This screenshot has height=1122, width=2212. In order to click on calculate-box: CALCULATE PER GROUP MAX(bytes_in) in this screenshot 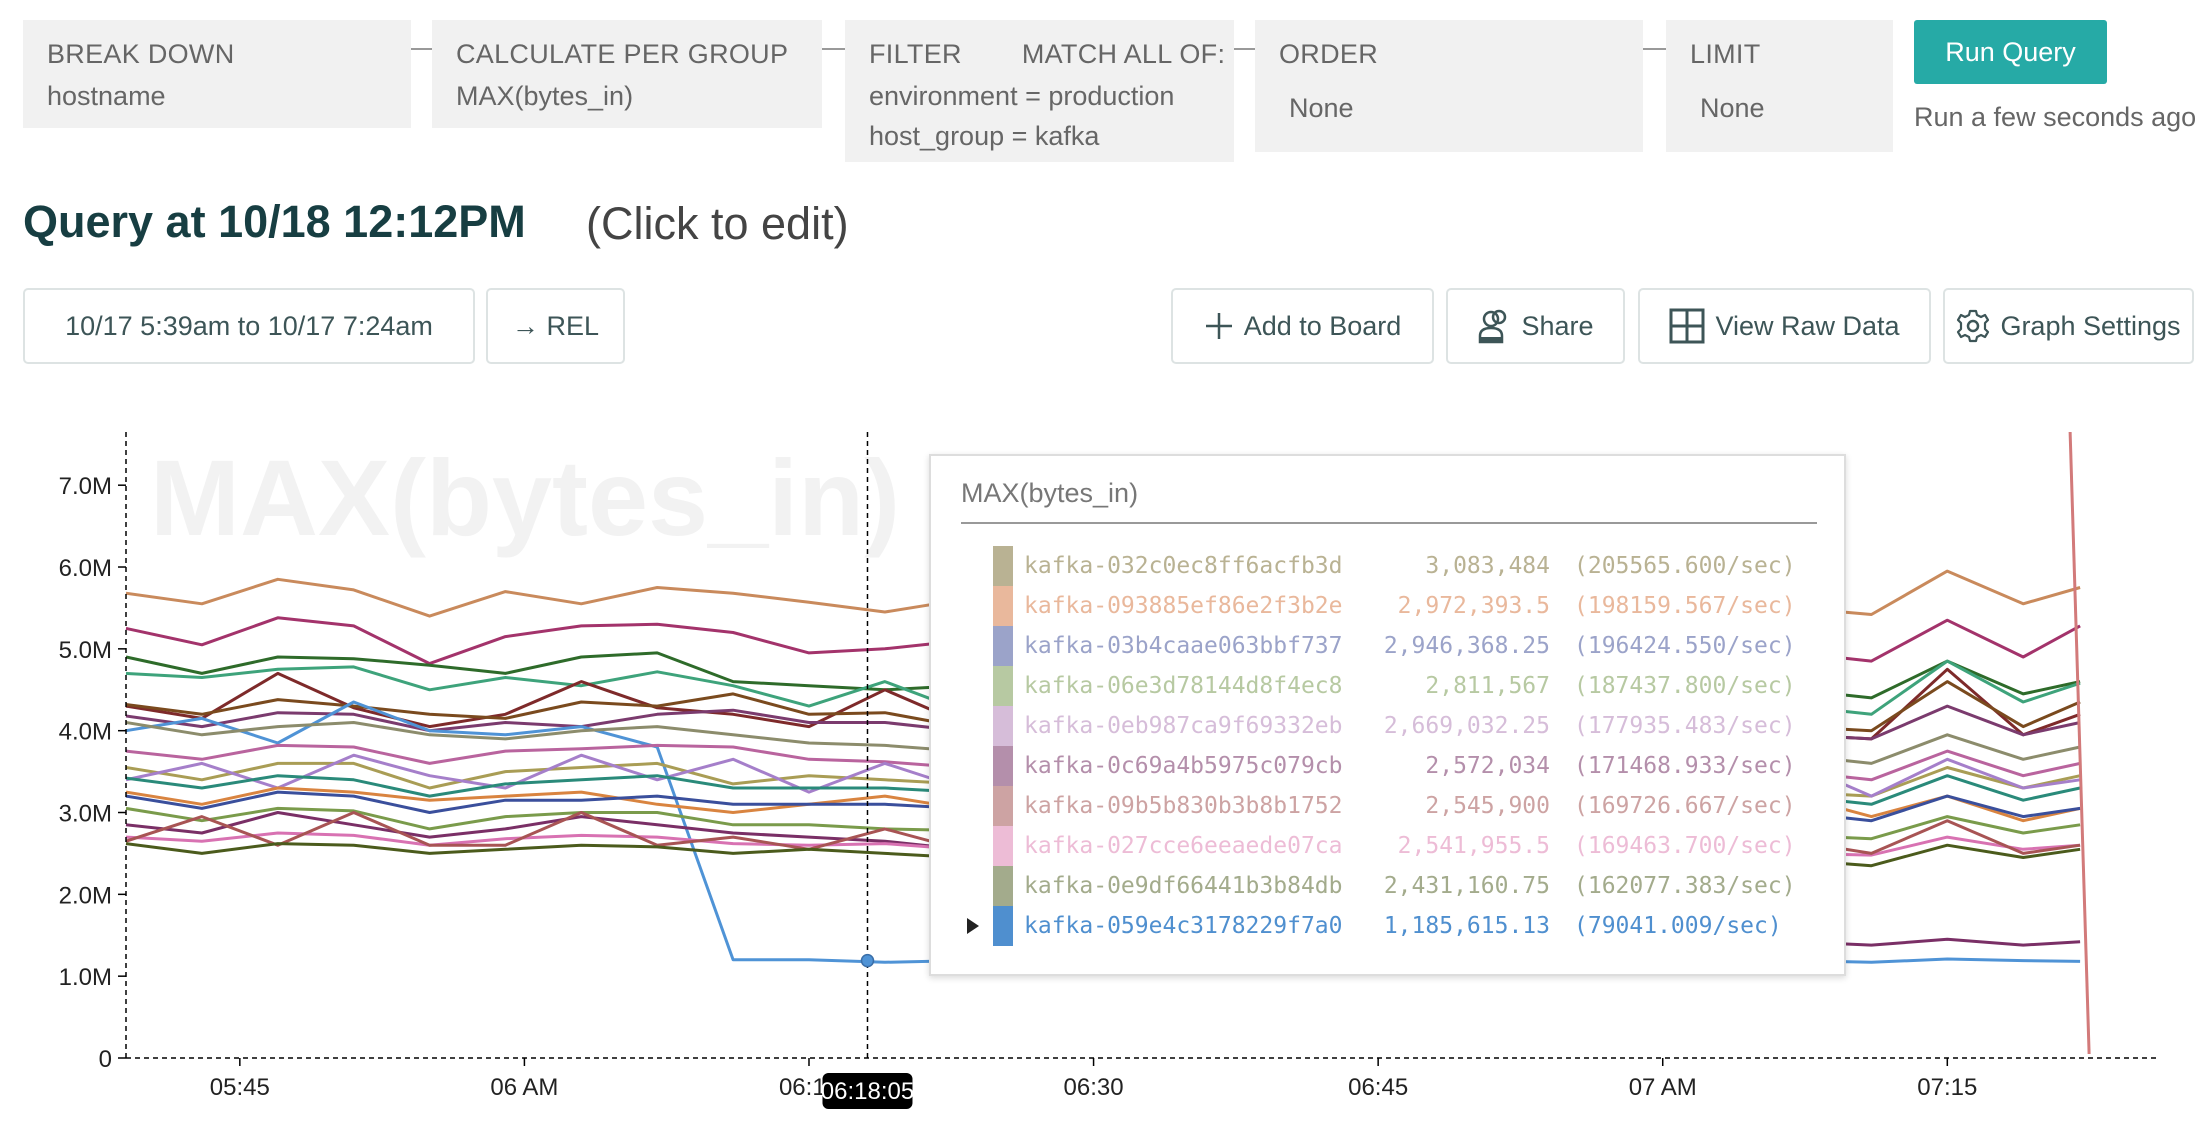, I will do `click(627, 74)`.